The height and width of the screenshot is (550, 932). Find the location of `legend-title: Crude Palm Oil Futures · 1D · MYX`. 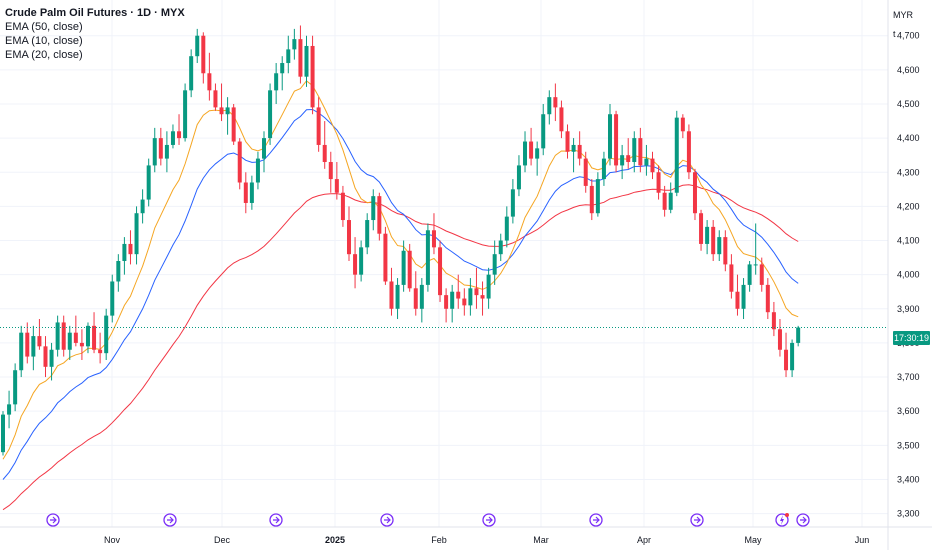

legend-title: Crude Palm Oil Futures · 1D · MYX is located at coordinates (95, 13).